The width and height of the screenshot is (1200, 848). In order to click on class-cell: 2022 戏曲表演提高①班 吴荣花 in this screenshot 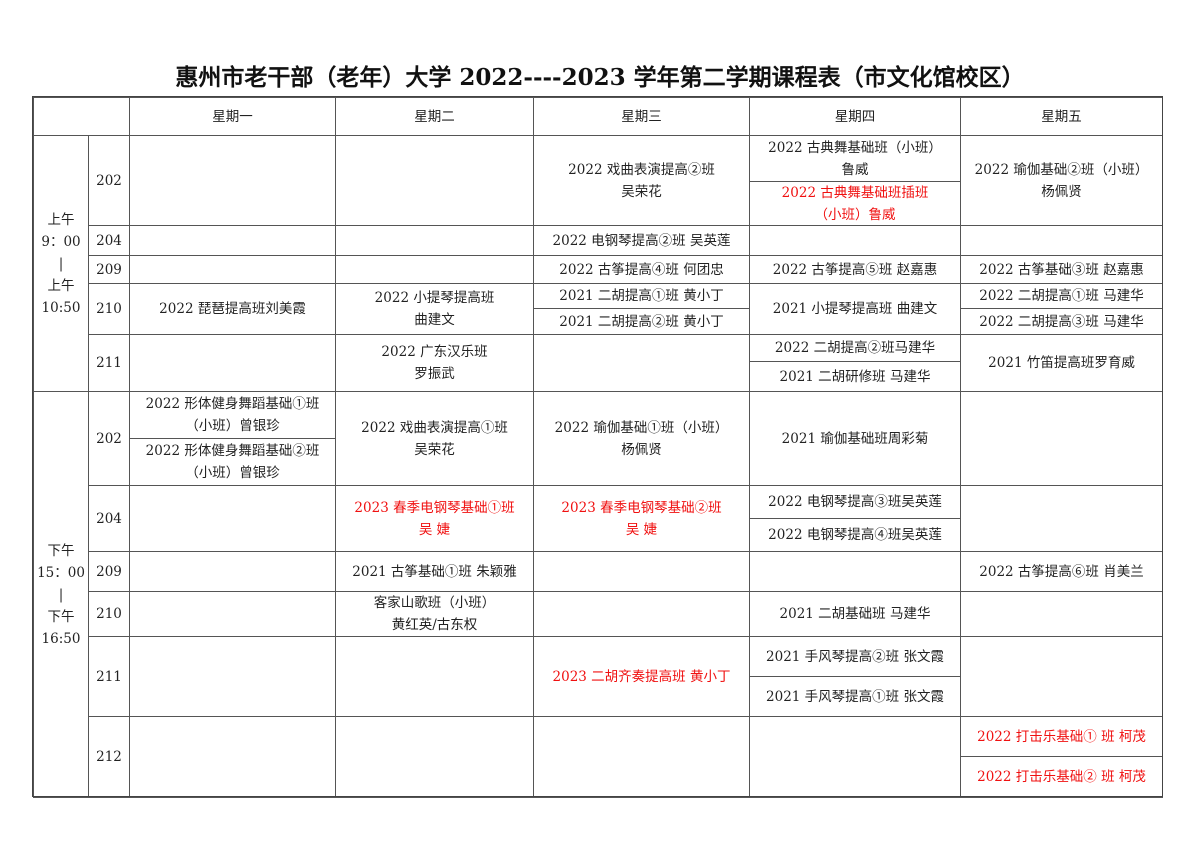, I will do `click(434, 438)`.